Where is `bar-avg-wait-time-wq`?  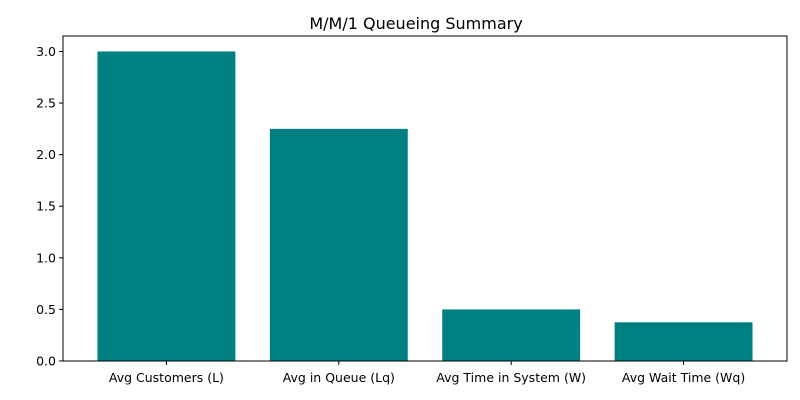
bar-avg-wait-time-wq is located at coordinates (683, 341).